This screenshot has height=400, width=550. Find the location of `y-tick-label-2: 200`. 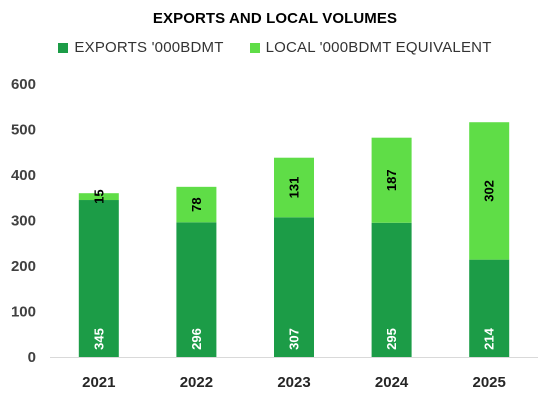

y-tick-label-2: 200 is located at coordinates (23, 266).